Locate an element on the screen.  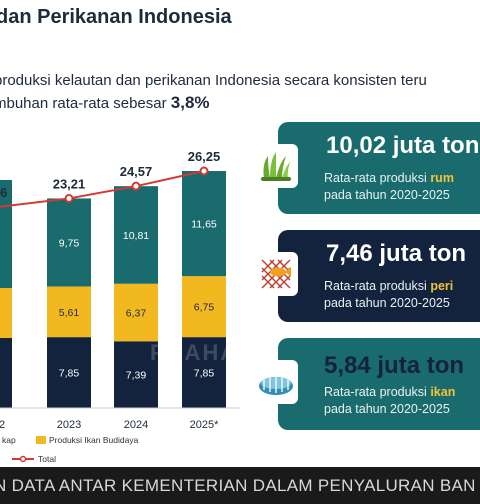
segment-label: 6,75 is located at coordinates (204, 308).